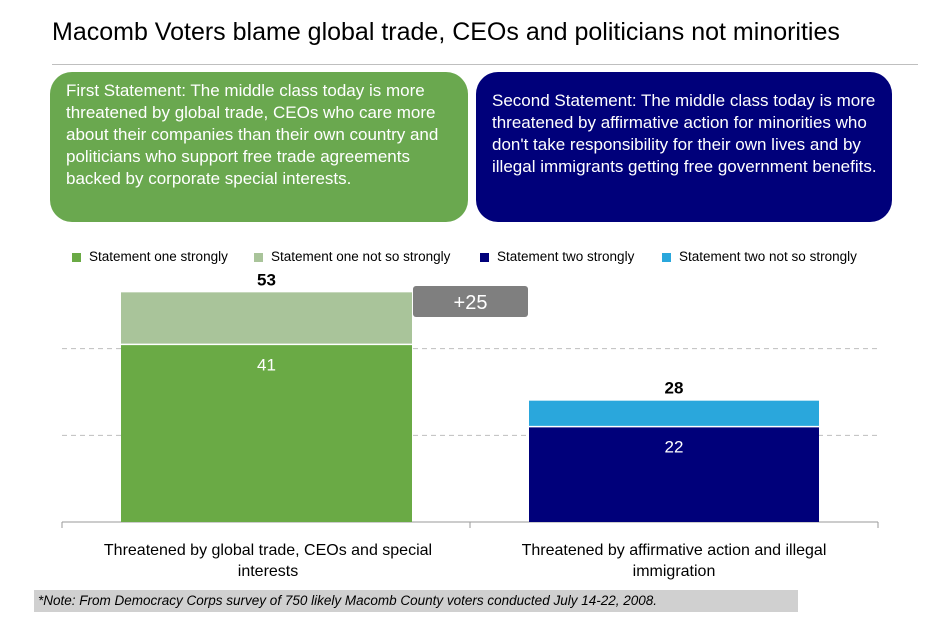 Image resolution: width=948 pixels, height=642 pixels. What do you see at coordinates (258, 257) in the screenshot?
I see `legend-swatch-one-soft` at bounding box center [258, 257].